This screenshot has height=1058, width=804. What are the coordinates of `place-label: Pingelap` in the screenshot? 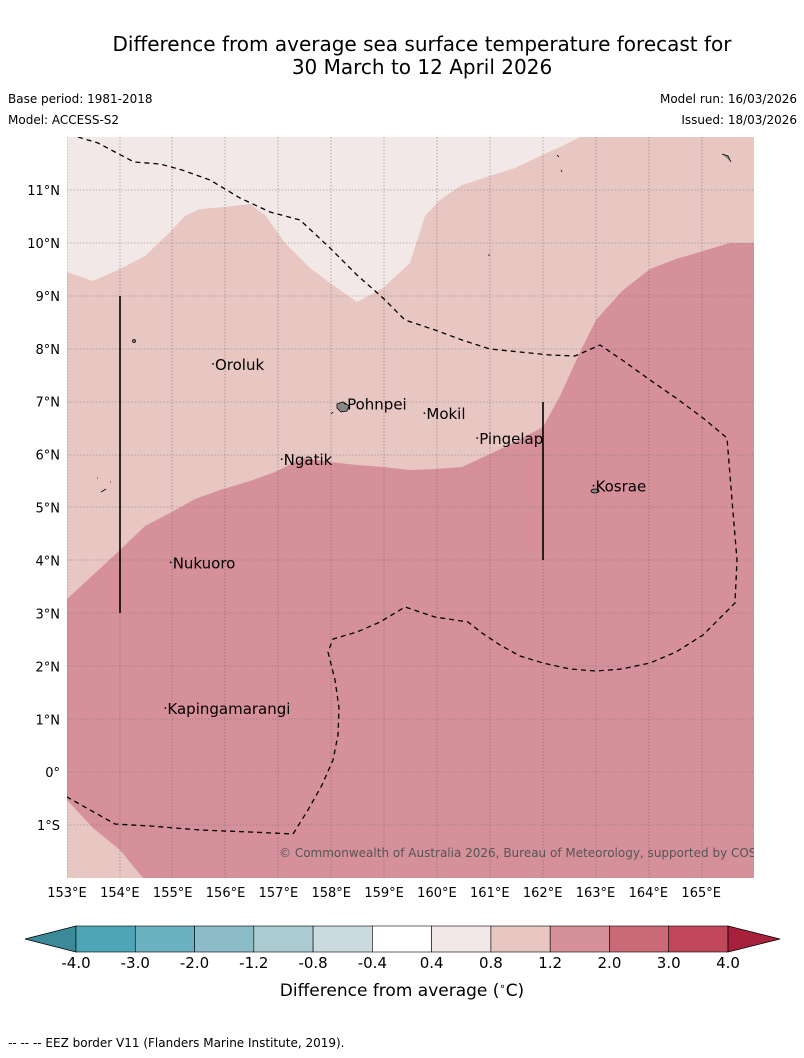 It's located at (511, 439).